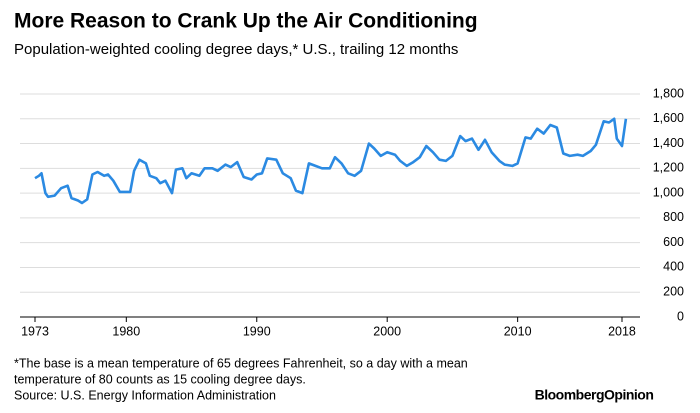 The width and height of the screenshot is (700, 413). What do you see at coordinates (673, 217) in the screenshot?
I see `y-tick-label: 800` at bounding box center [673, 217].